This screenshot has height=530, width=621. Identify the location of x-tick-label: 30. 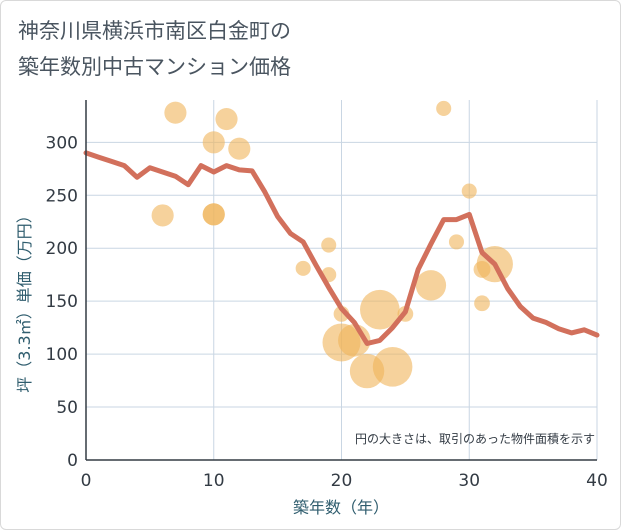
(469, 481).